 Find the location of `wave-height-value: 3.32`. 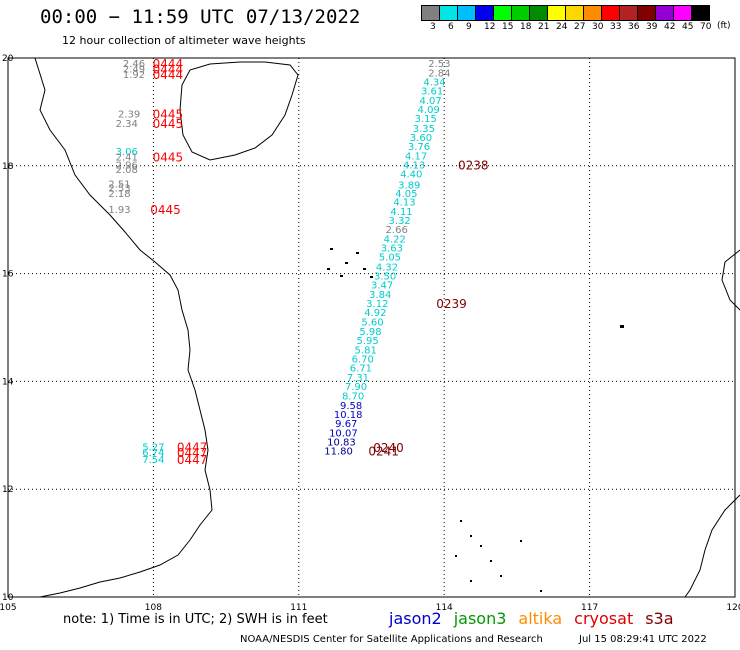

wave-height-value: 3.32 is located at coordinates (399, 221).